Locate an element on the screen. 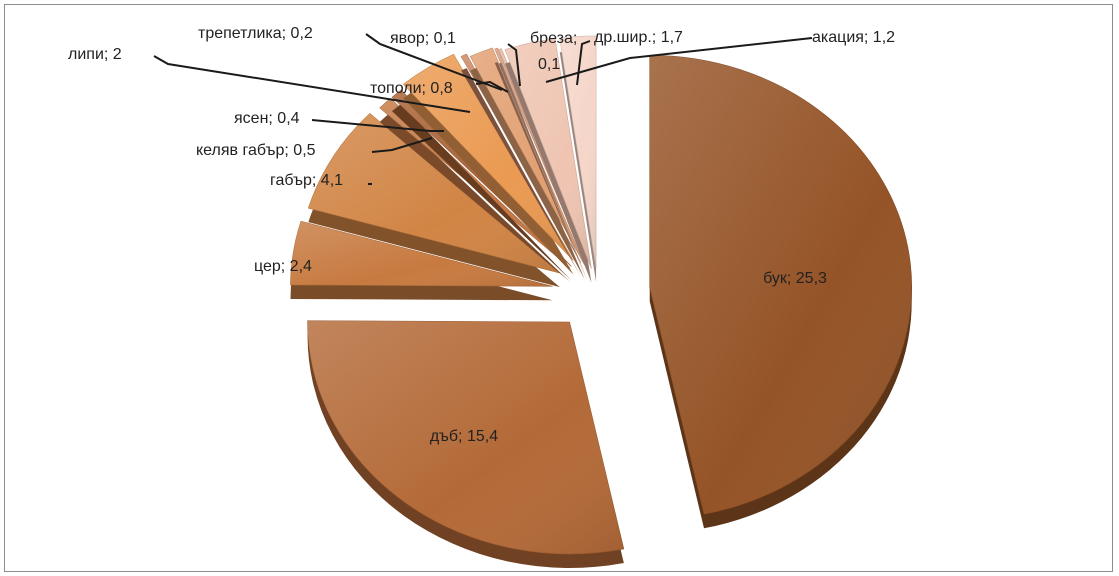 This screenshot has width=1119, height=576. leader-line-акация is located at coordinates (679, 60).